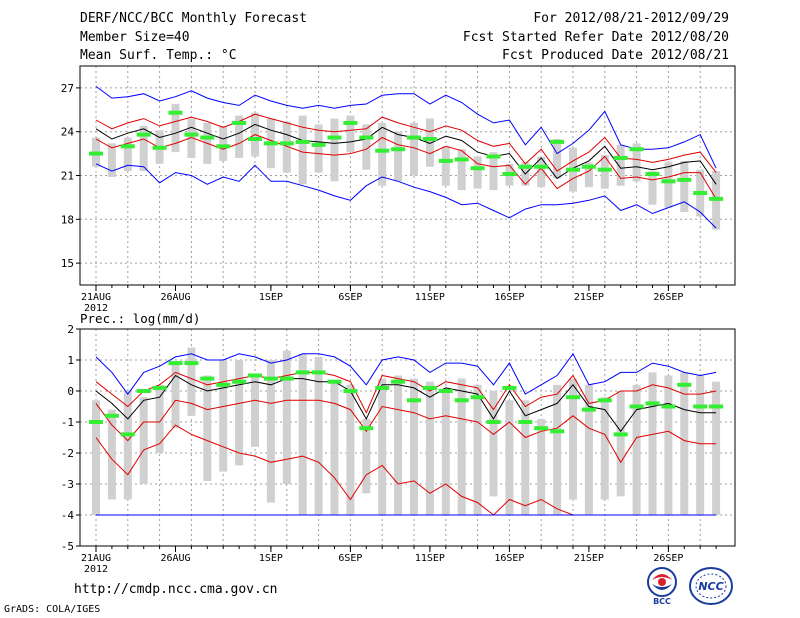  Describe the element at coordinates (67, 88) in the screenshot. I see `y-tick-label: 27` at that location.